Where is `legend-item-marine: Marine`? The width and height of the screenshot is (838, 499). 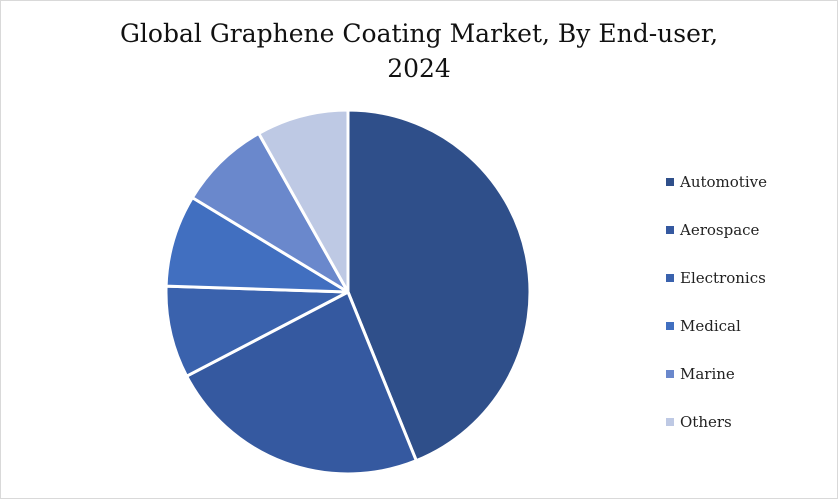
legend-item-marine: Marine is located at coordinates (716, 374).